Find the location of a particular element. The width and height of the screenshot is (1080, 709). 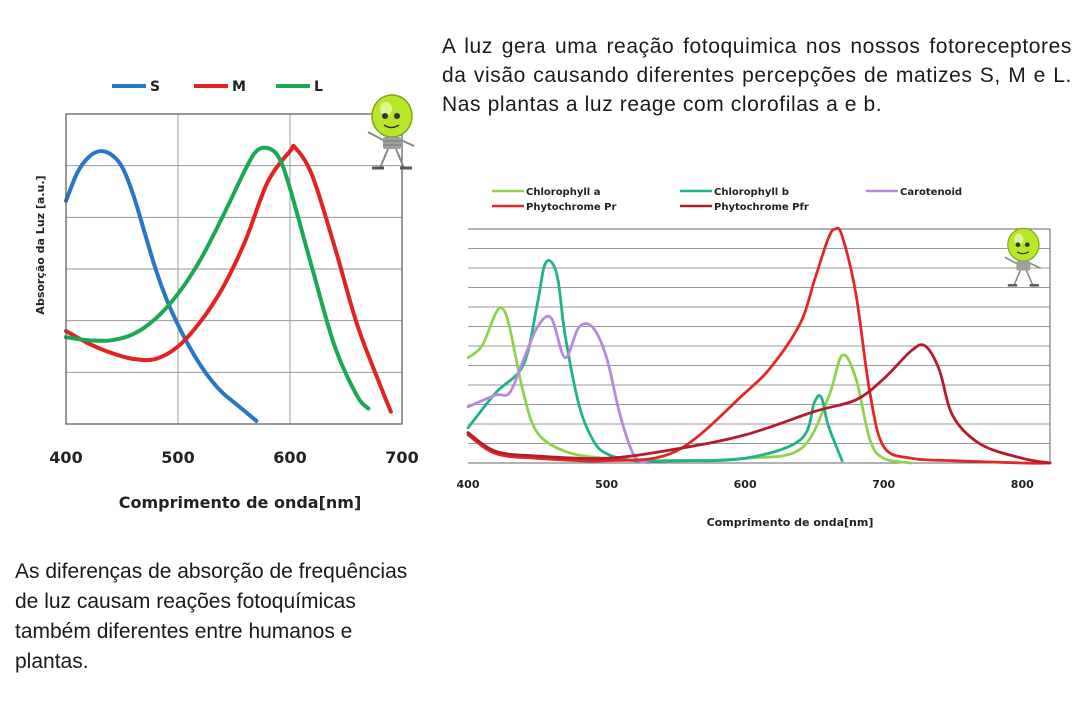

legend-label: Carotenoid is located at coordinates (931, 192).